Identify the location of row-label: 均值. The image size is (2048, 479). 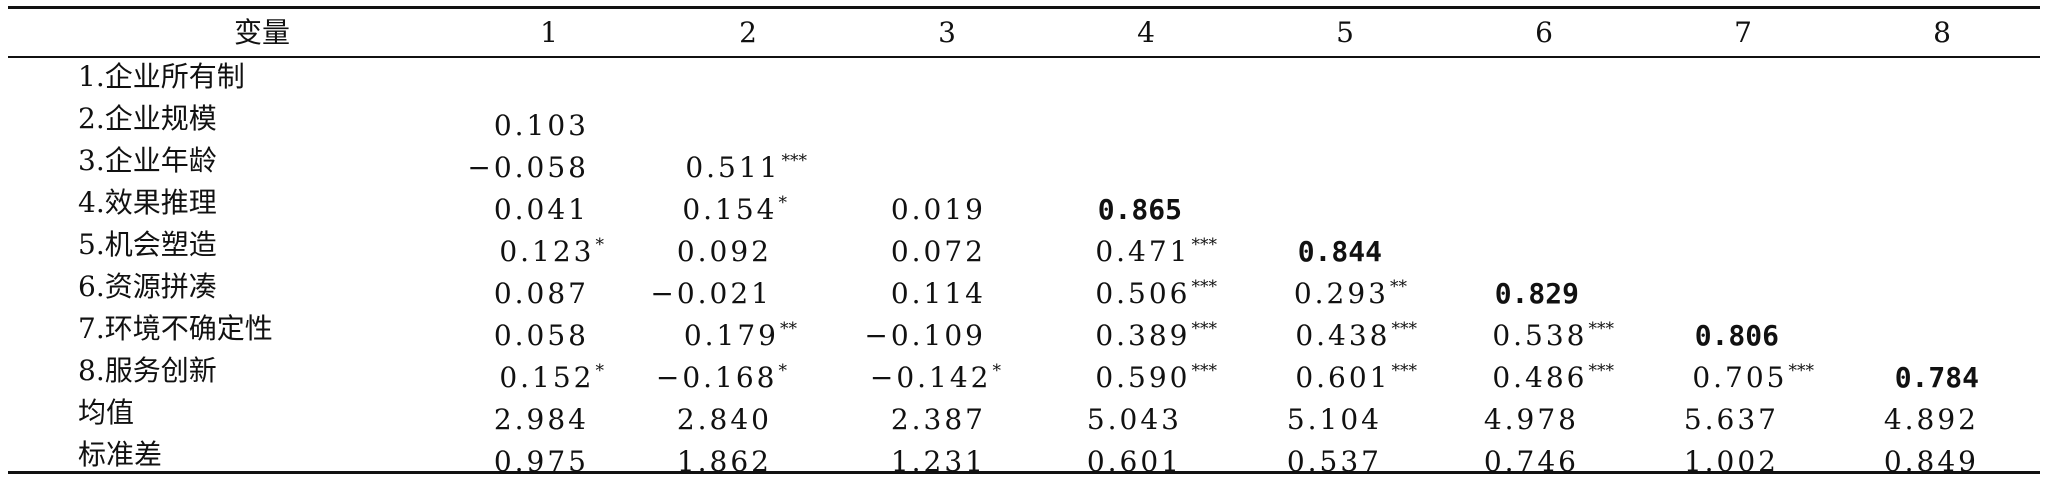
(106, 412).